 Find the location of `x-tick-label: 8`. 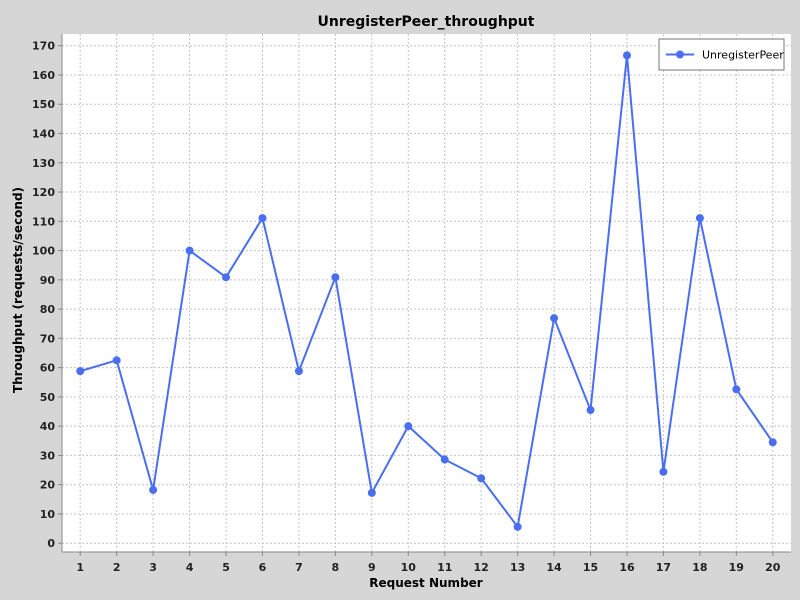

x-tick-label: 8 is located at coordinates (336, 567).